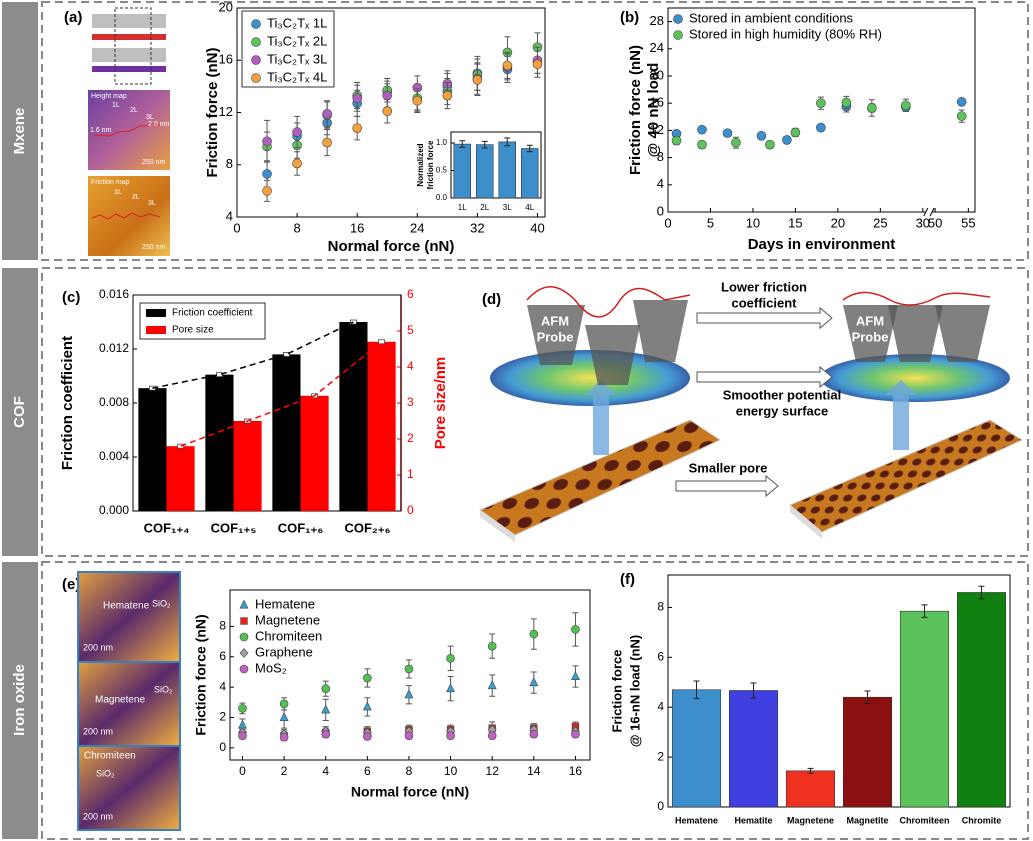 Image resolution: width=1033 pixels, height=841 pixels. Describe the element at coordinates (234, 527) in the screenshot. I see `x-tick-label: COF₁₊₅` at that location.